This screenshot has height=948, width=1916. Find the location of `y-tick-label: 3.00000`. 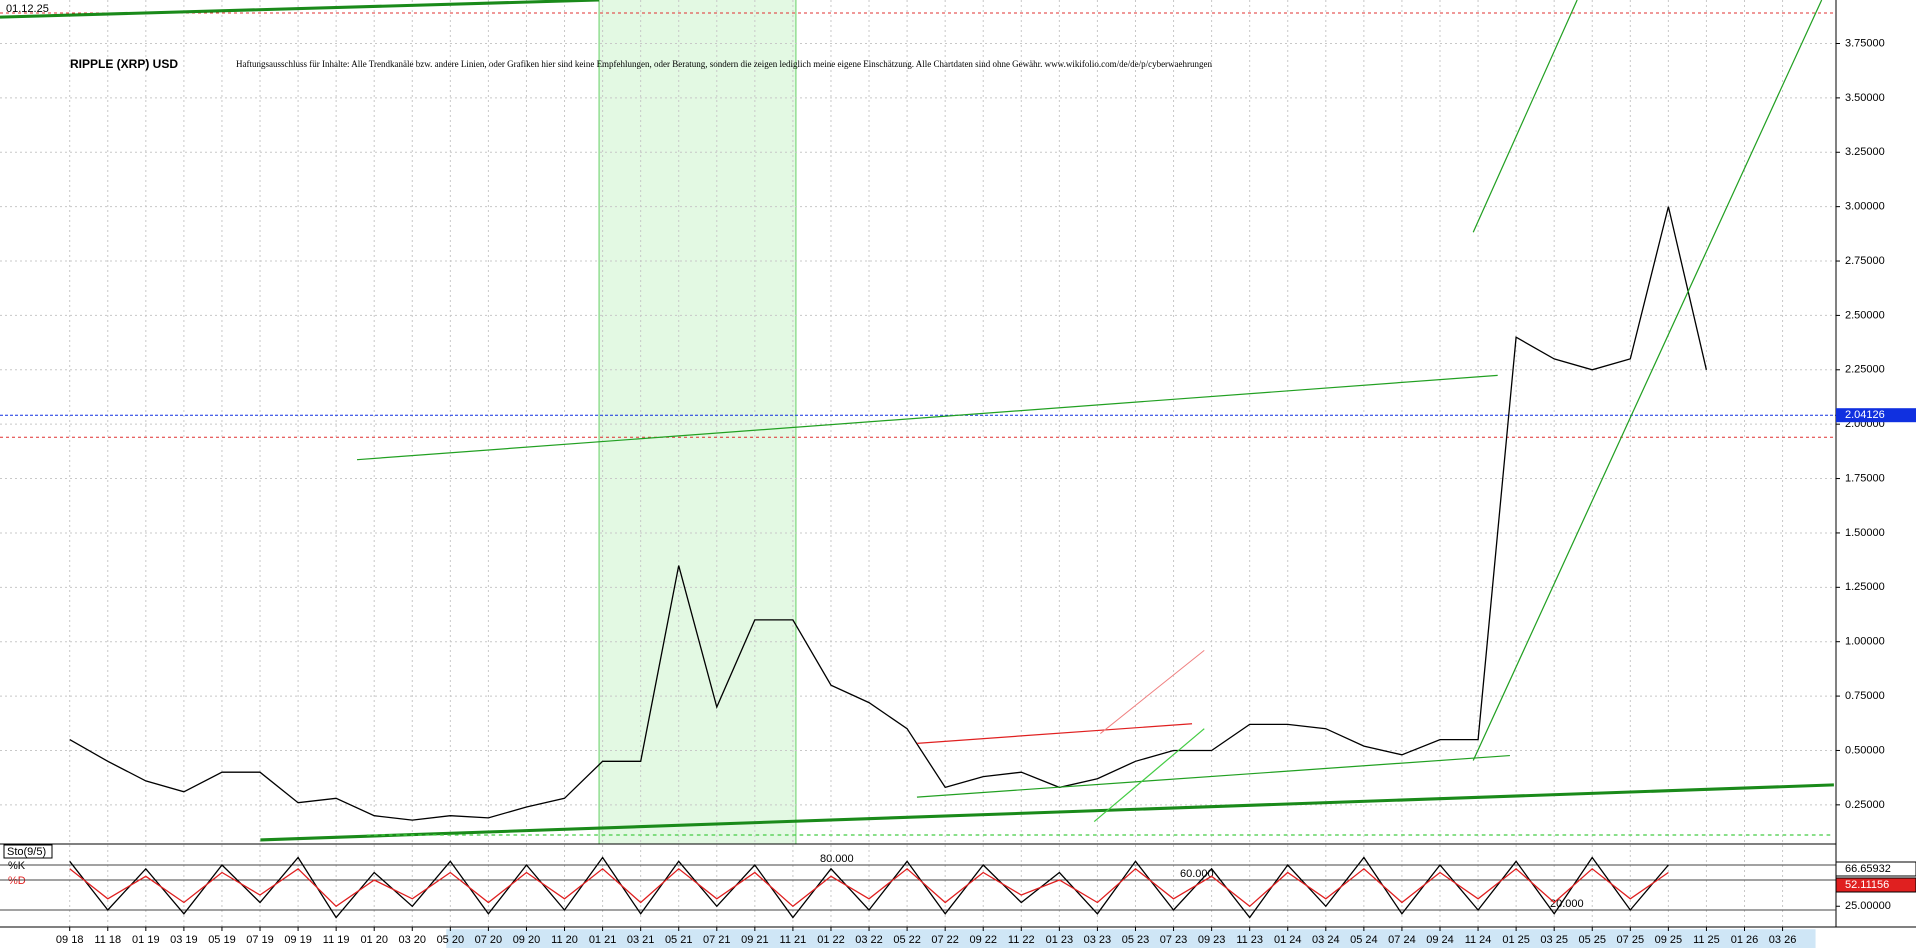

y-tick-label: 3.00000 is located at coordinates (1865, 207).